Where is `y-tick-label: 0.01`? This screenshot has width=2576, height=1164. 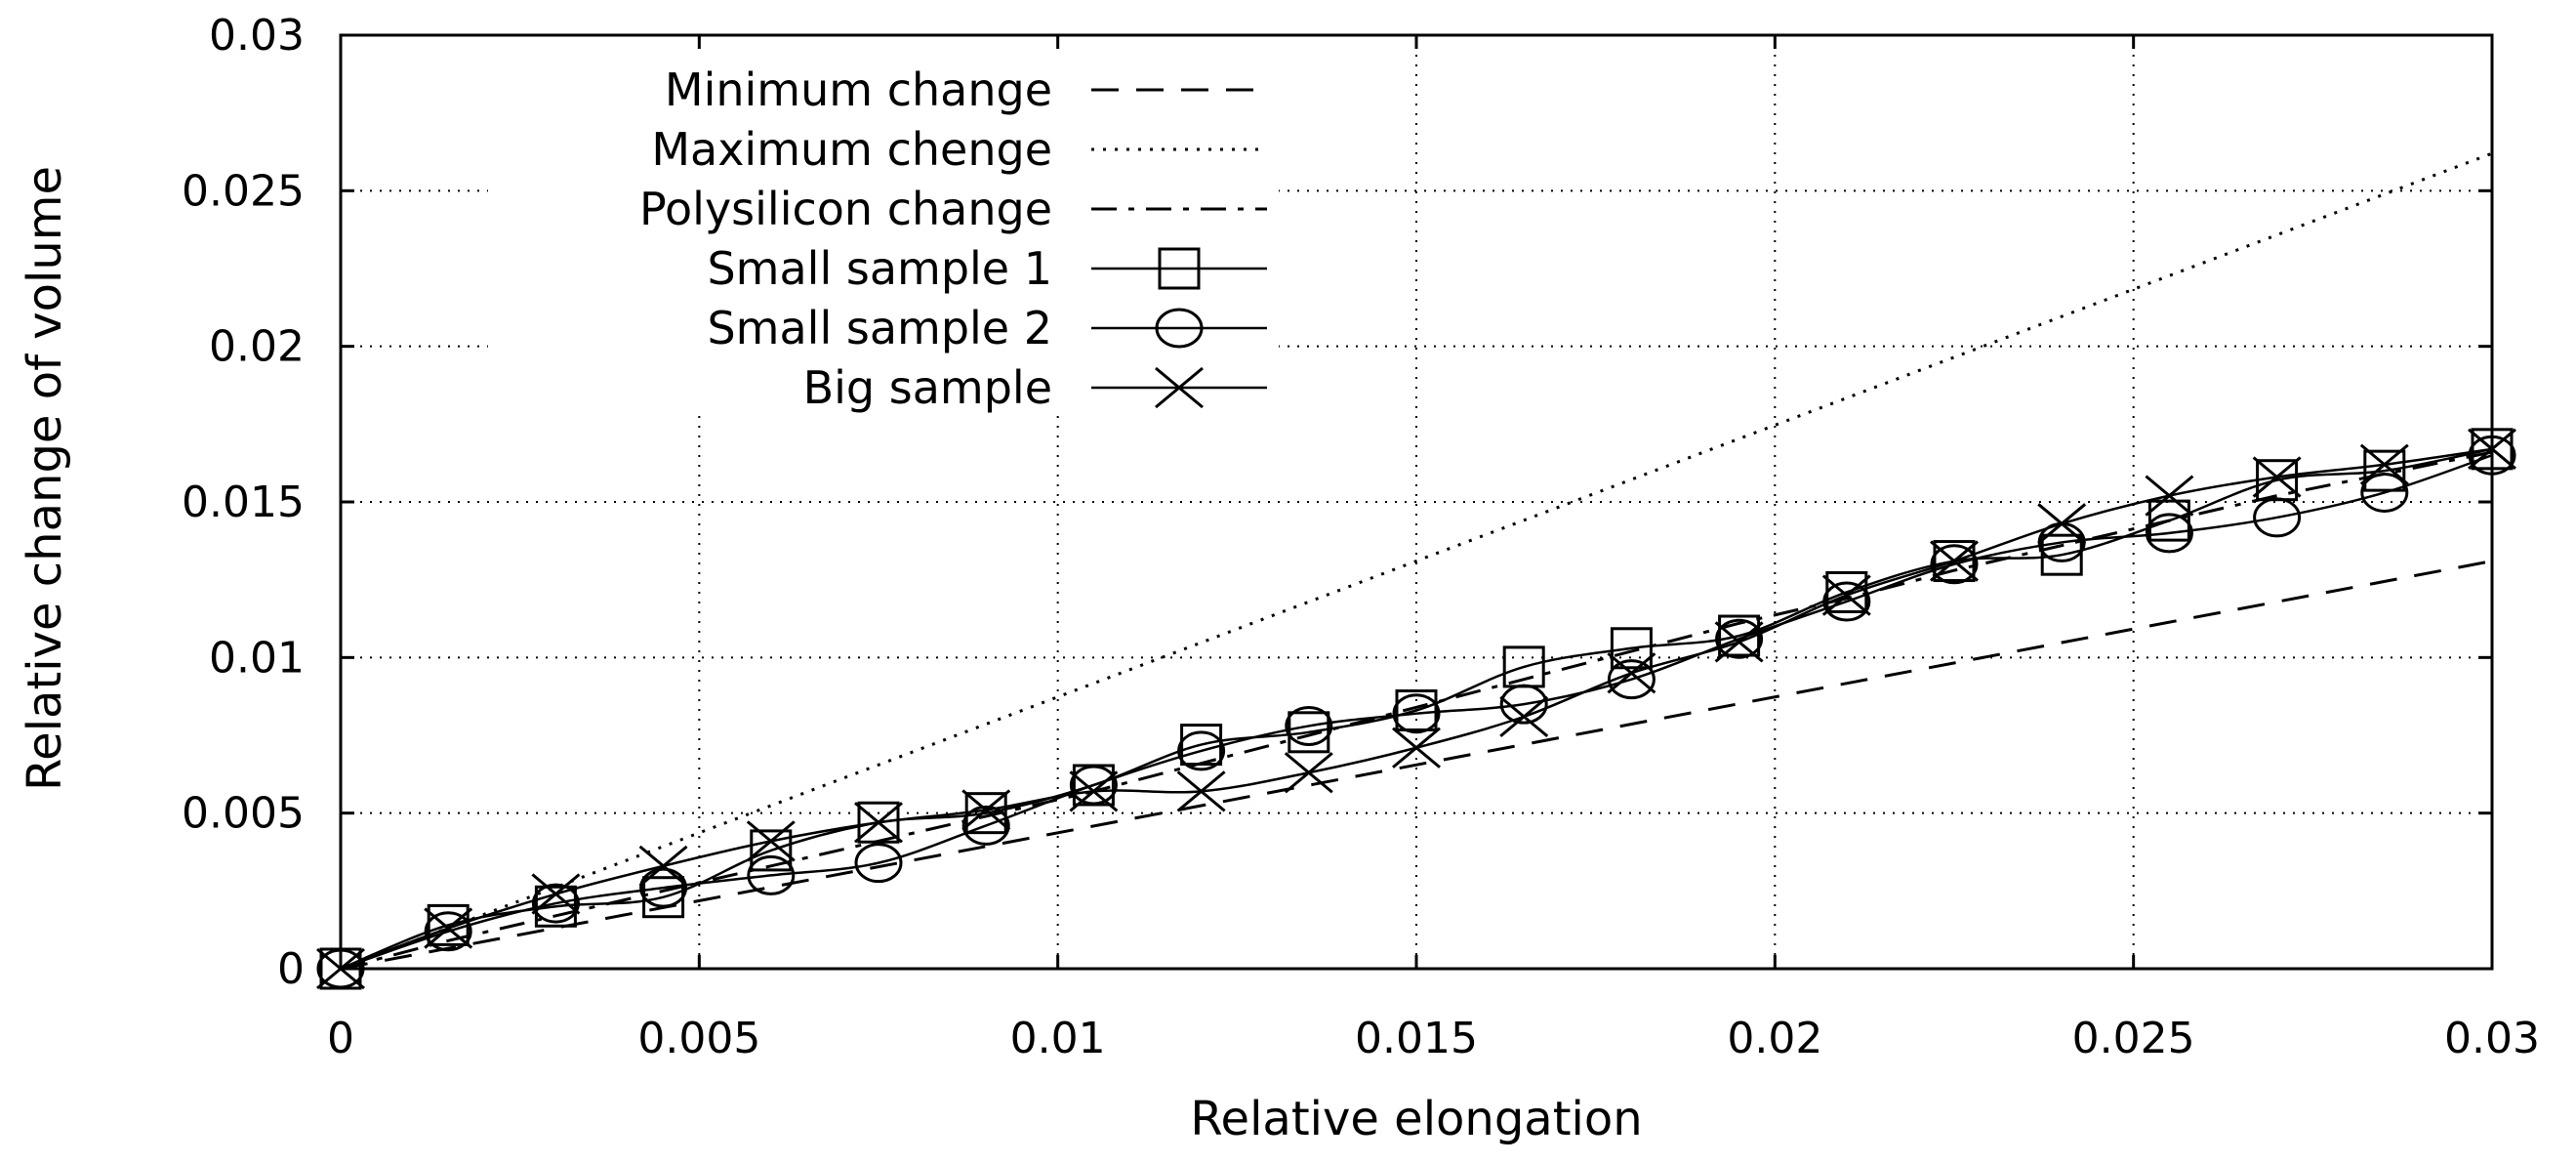
y-tick-label: 0.01 is located at coordinates (257, 658).